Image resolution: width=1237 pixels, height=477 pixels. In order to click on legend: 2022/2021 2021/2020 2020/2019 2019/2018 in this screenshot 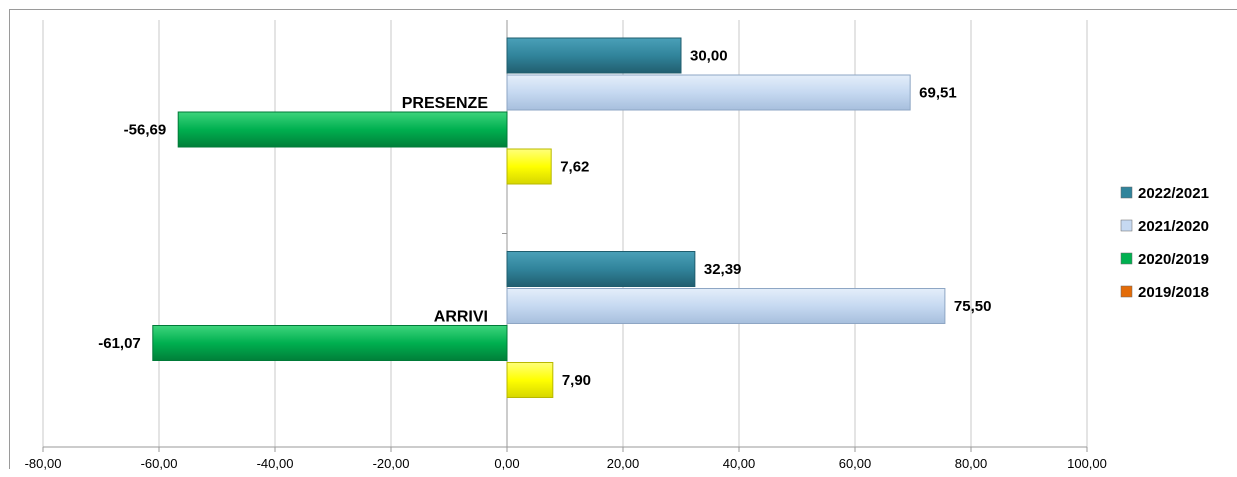, I will do `click(1164, 243)`.